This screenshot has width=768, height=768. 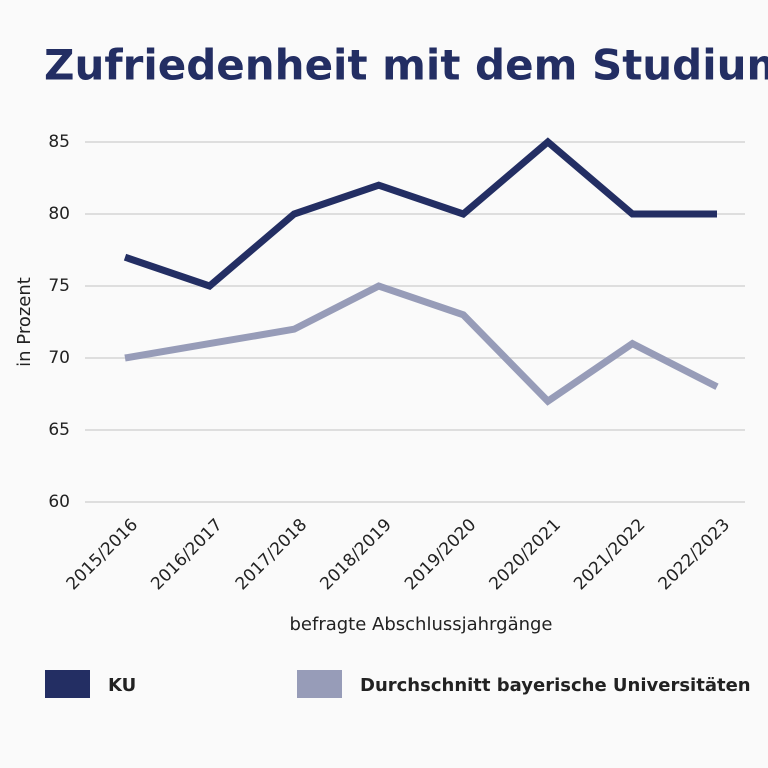 I want to click on x-axis-label: befragte Abschlussjahrgänge, so click(x=420, y=624).